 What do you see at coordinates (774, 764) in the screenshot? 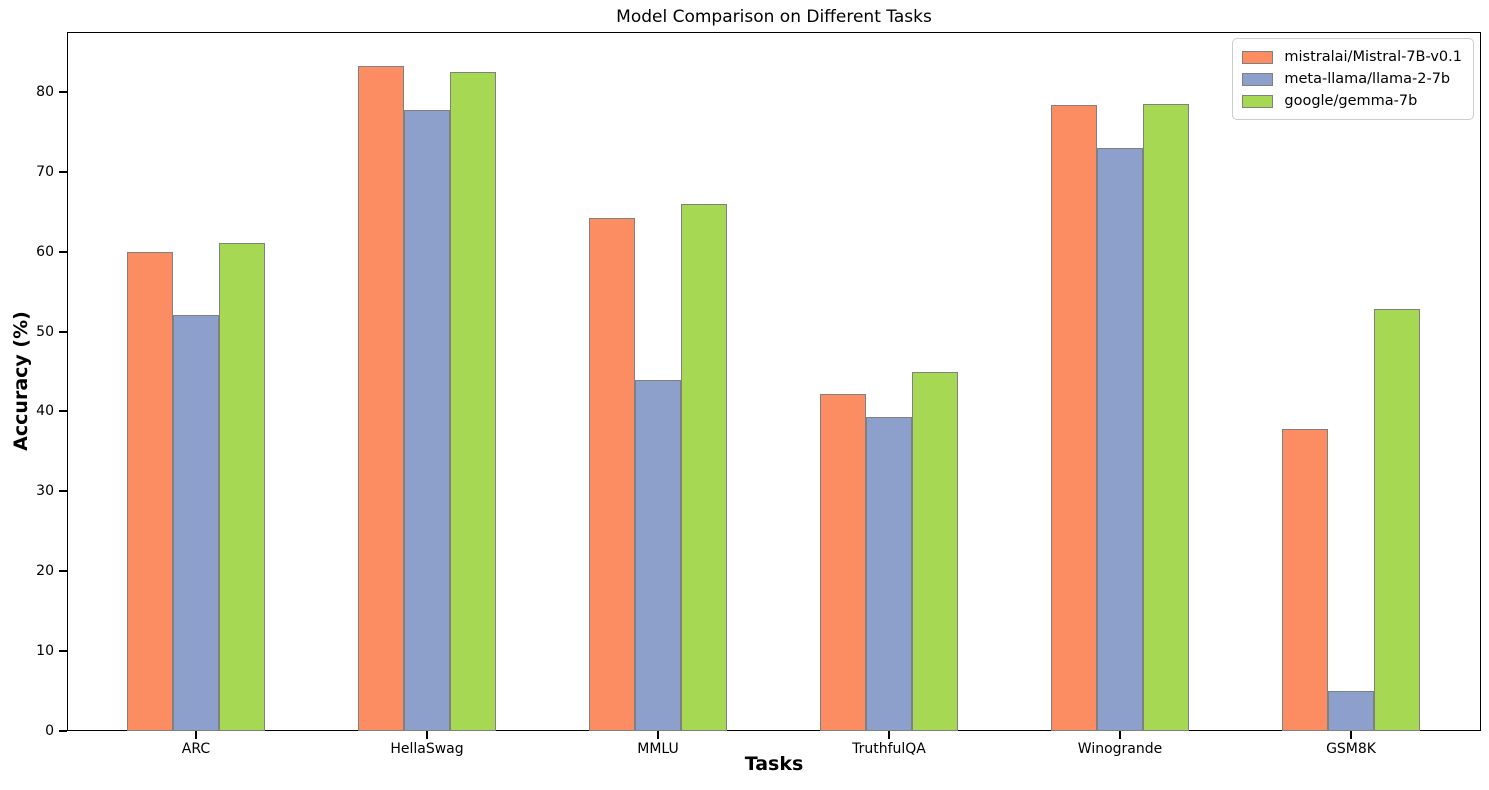
I see `x-axis-label: Tasks` at bounding box center [774, 764].